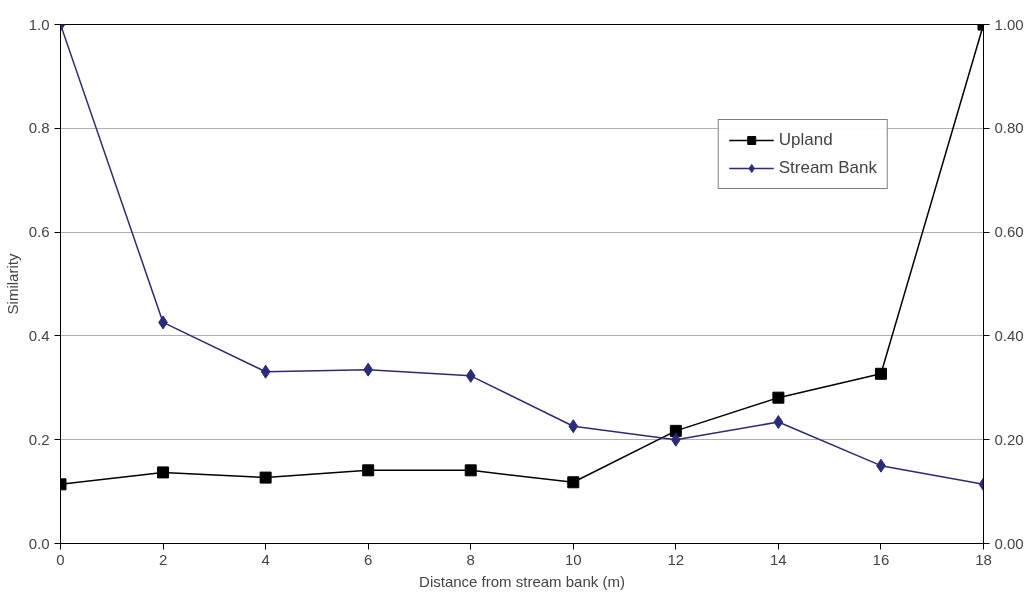  Describe the element at coordinates (983, 559) in the screenshot. I see `x-tick-label: 18` at that location.